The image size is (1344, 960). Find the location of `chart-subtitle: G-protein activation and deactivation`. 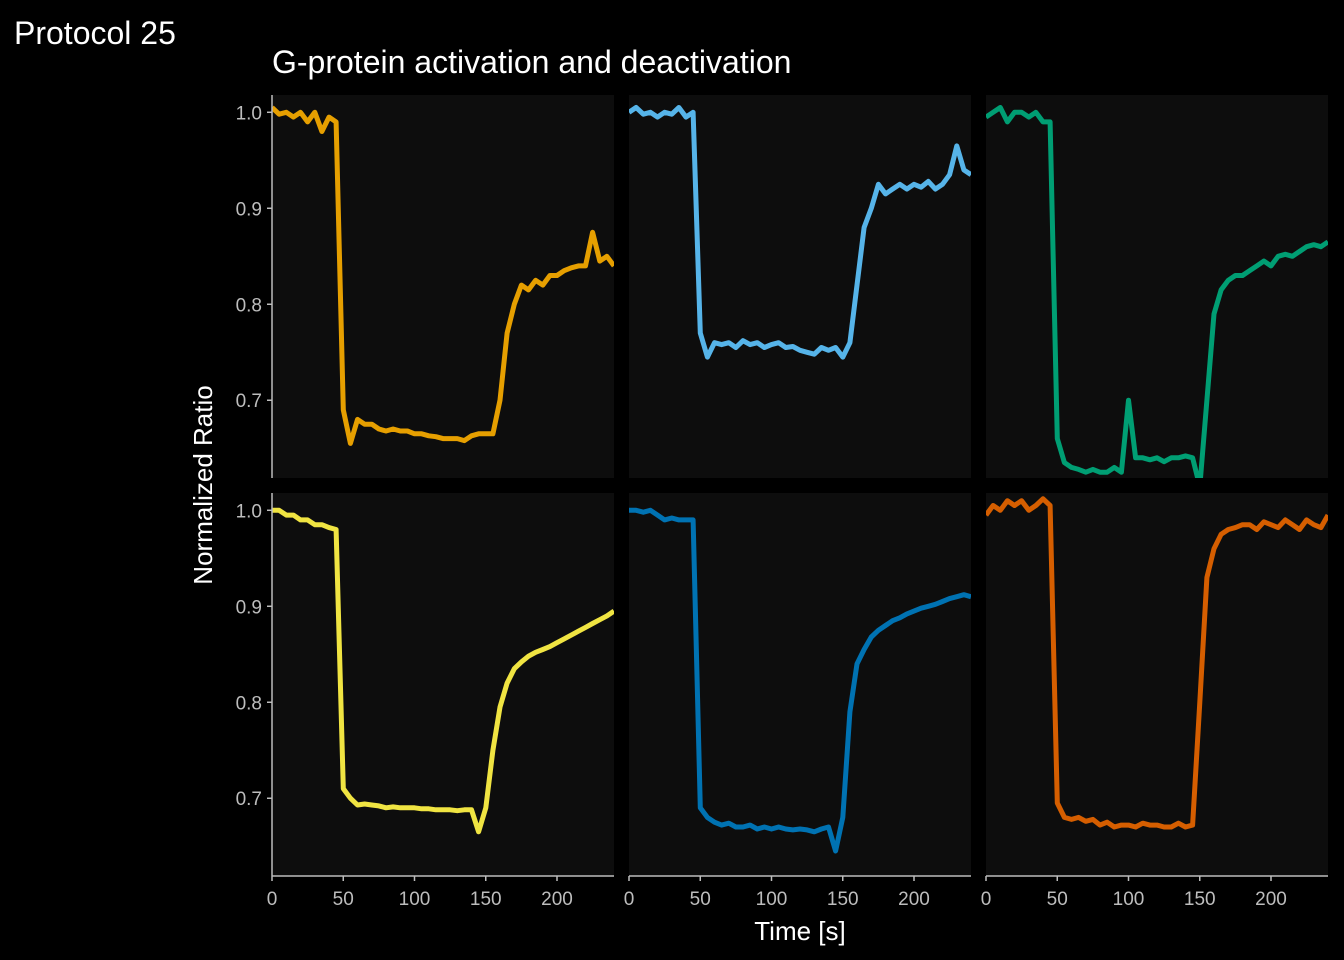

chart-subtitle: G-protein activation and deactivation is located at coordinates (531, 62).